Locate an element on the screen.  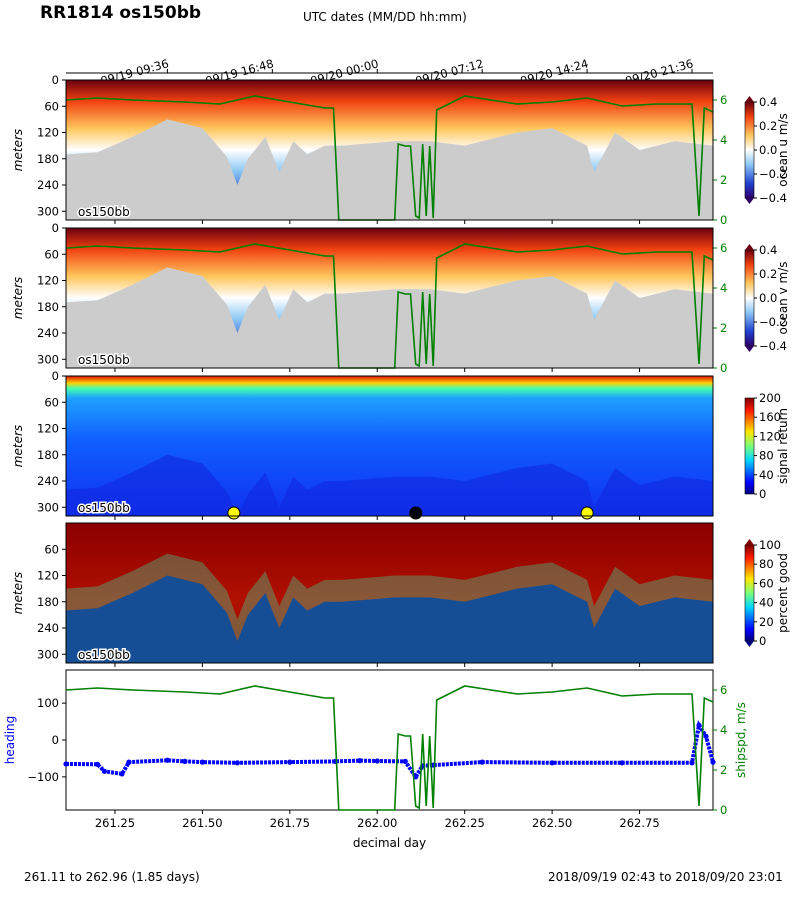
panel-4-y-tick-1: 120 is located at coordinates (48, 576).